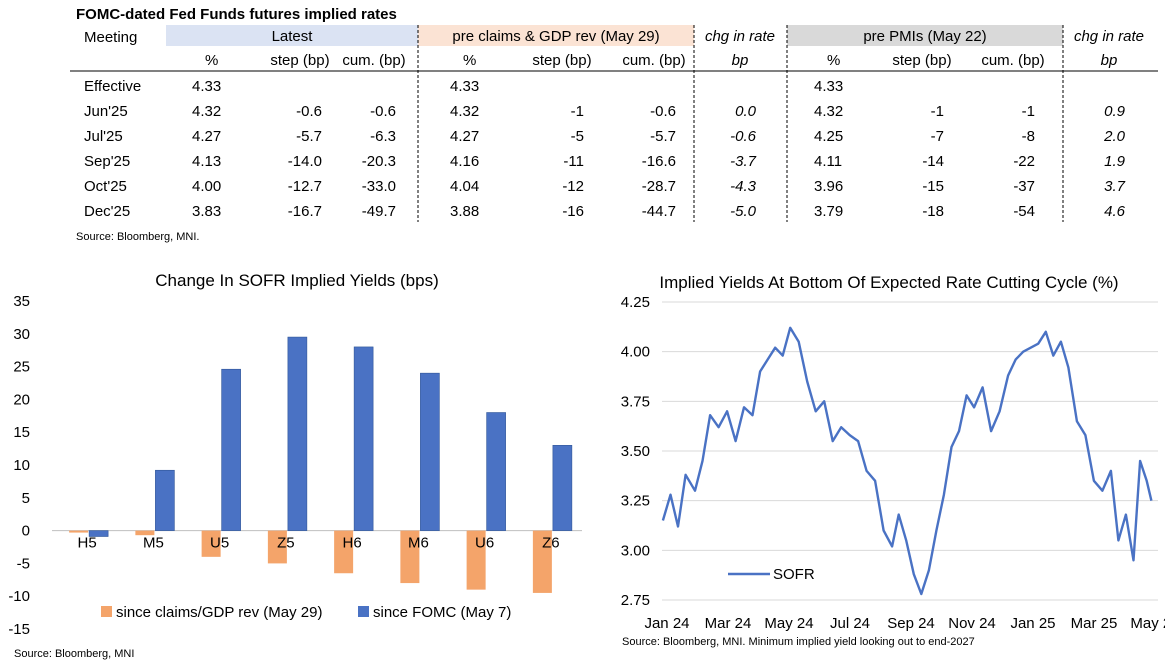  I want to click on group-header-label: pre PMIs (May 22), so click(924, 36).